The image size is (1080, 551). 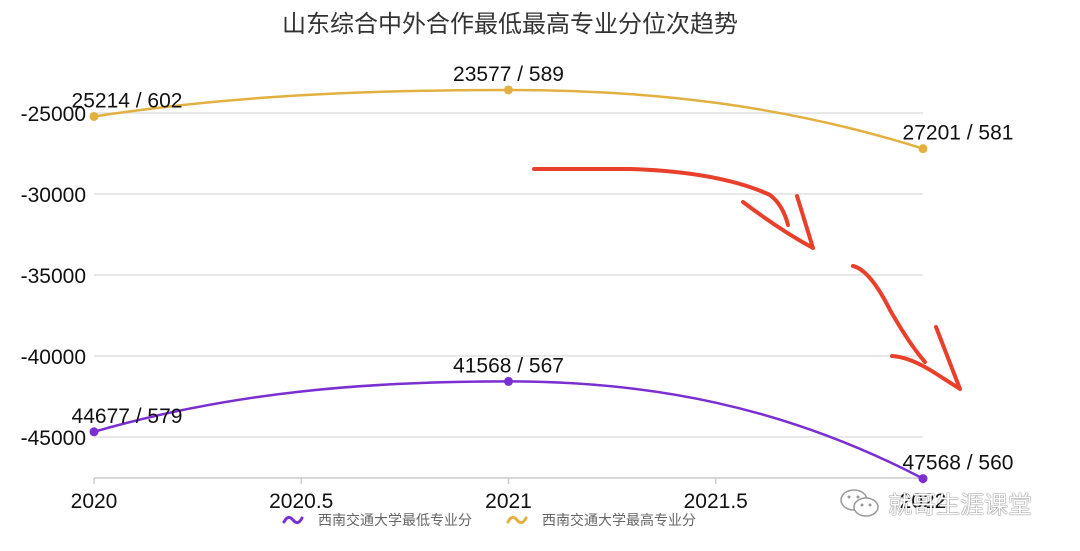 What do you see at coordinates (510, 24) in the screenshot?
I see `chart-title: 山东综合中外合作最低最高专业分位次趋势` at bounding box center [510, 24].